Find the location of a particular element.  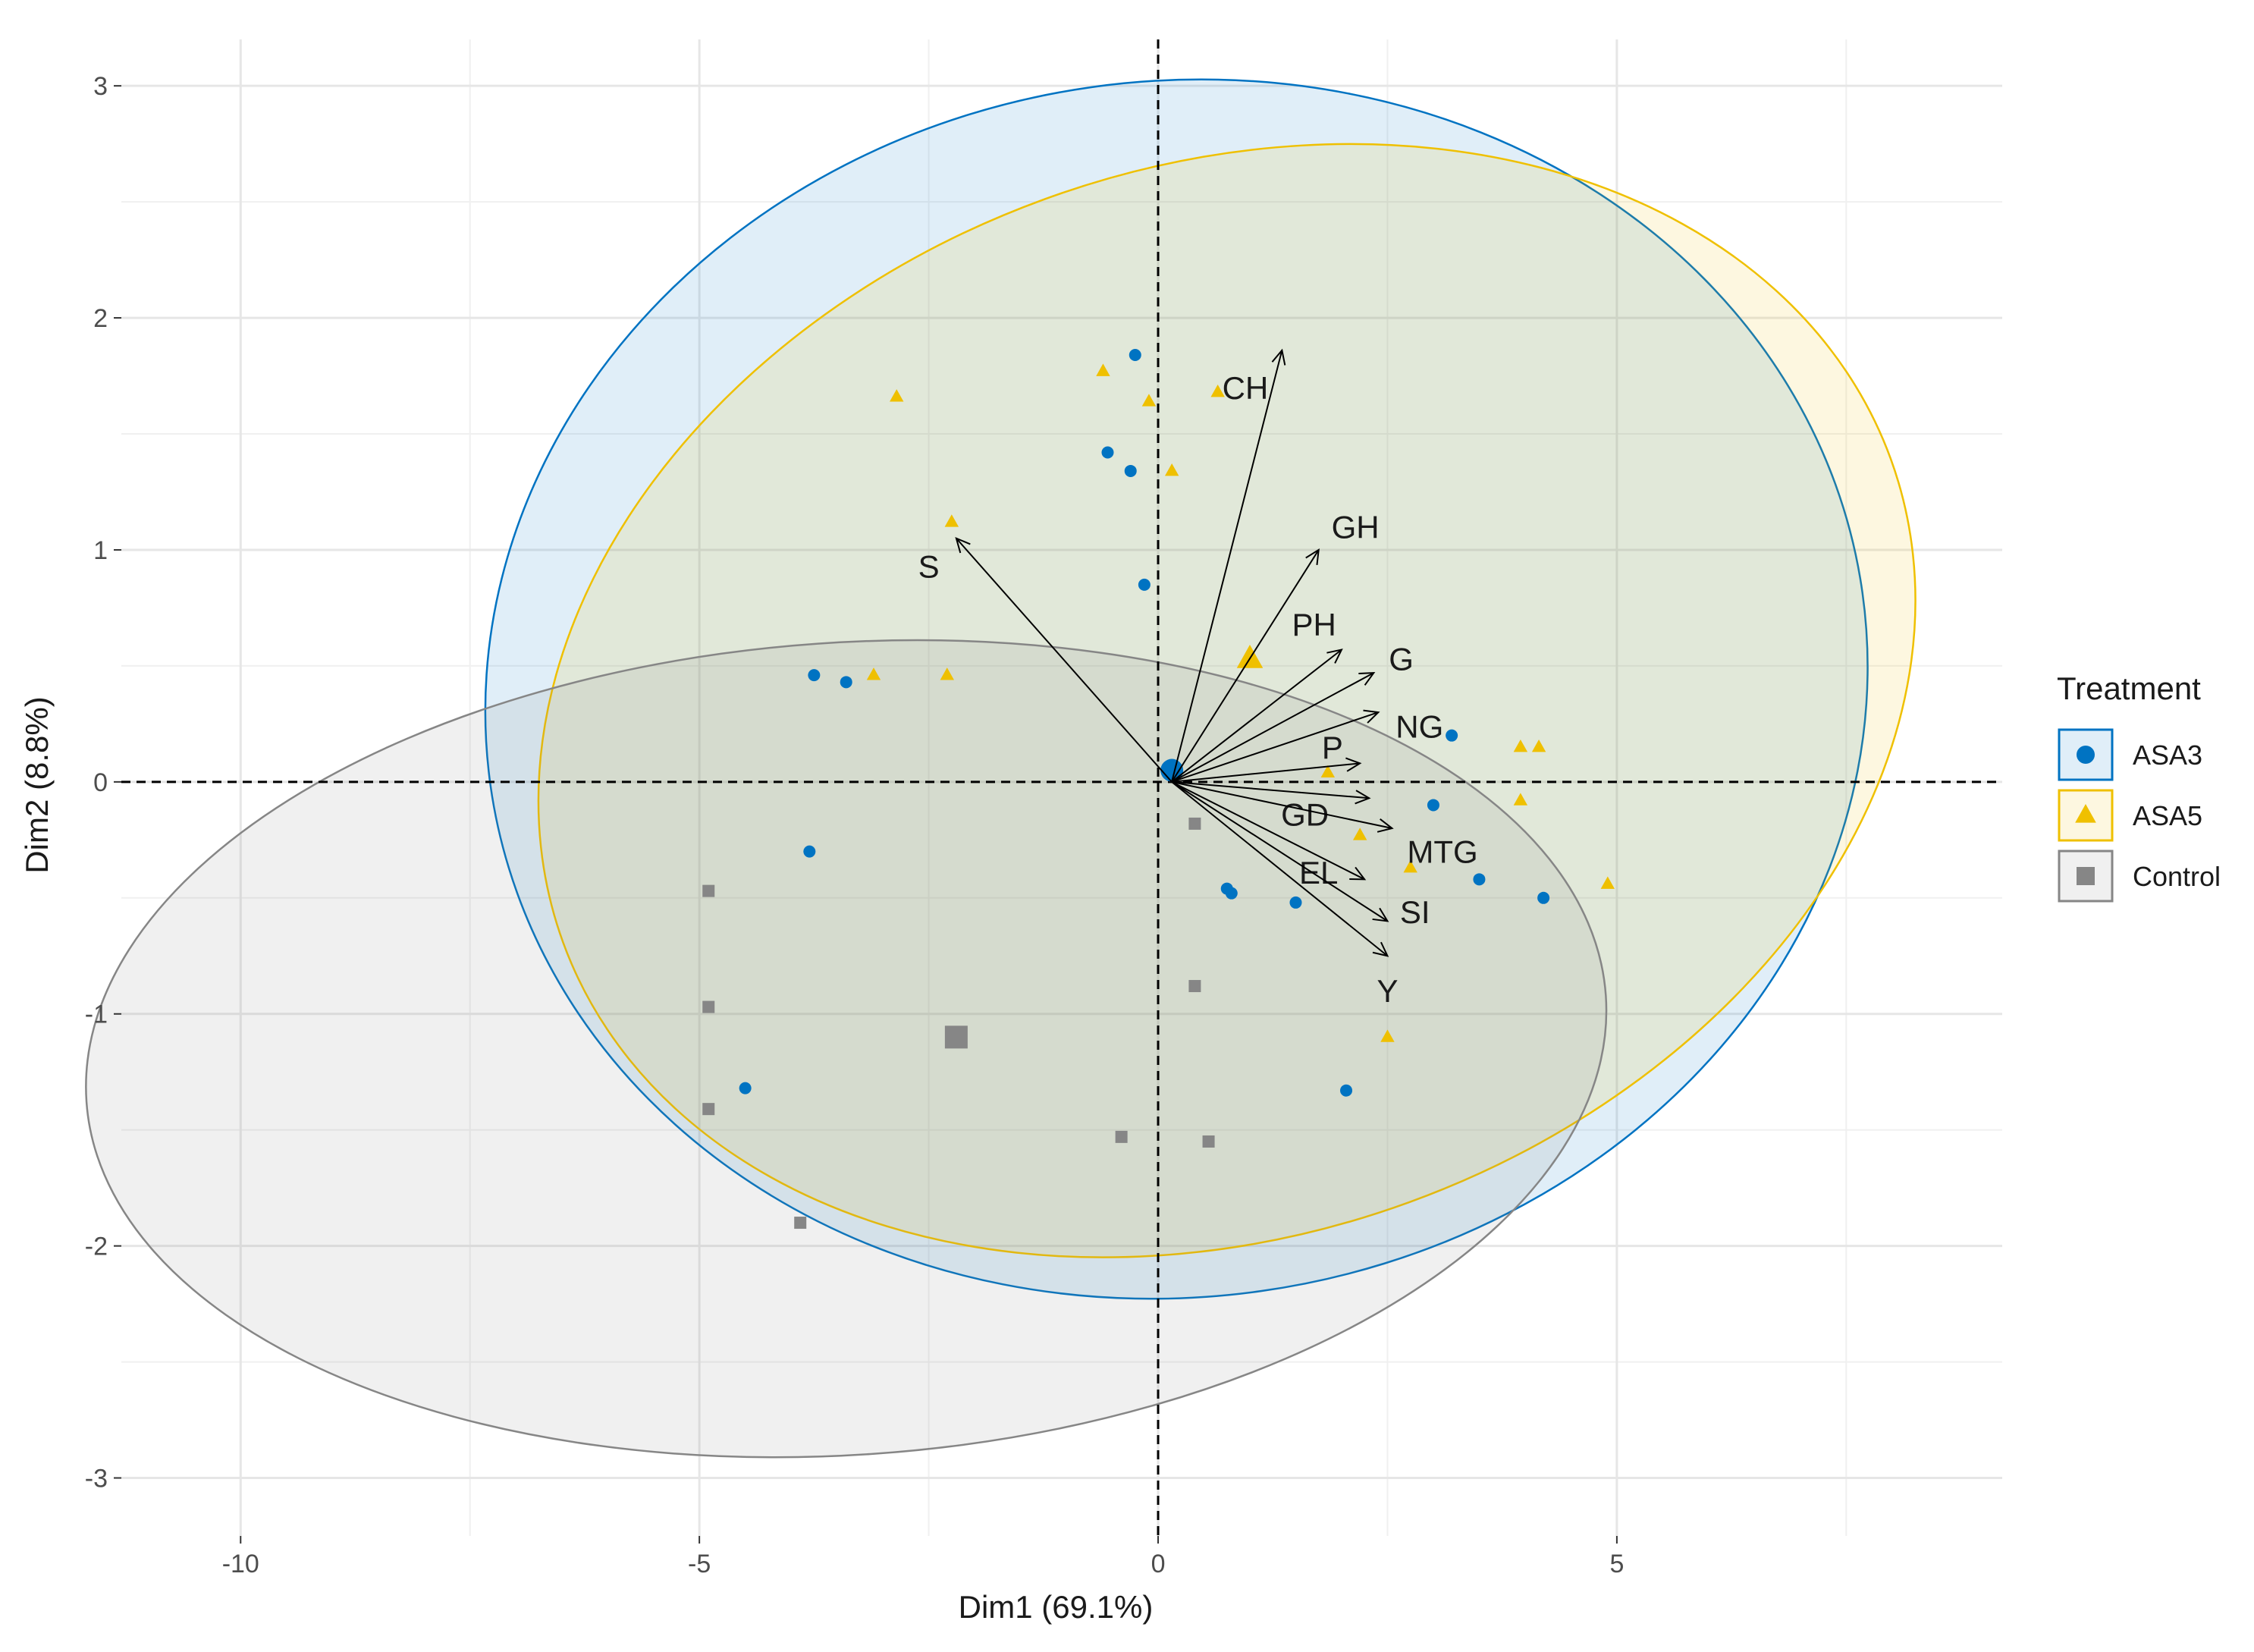

legend: Treatment ASA3 ASA5 Control is located at coordinates (2139, 787).